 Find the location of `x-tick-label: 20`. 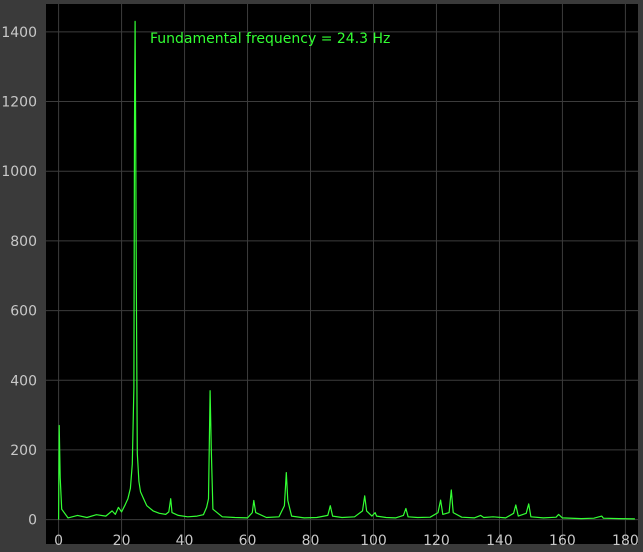

x-tick-label: 20 is located at coordinates (122, 541).